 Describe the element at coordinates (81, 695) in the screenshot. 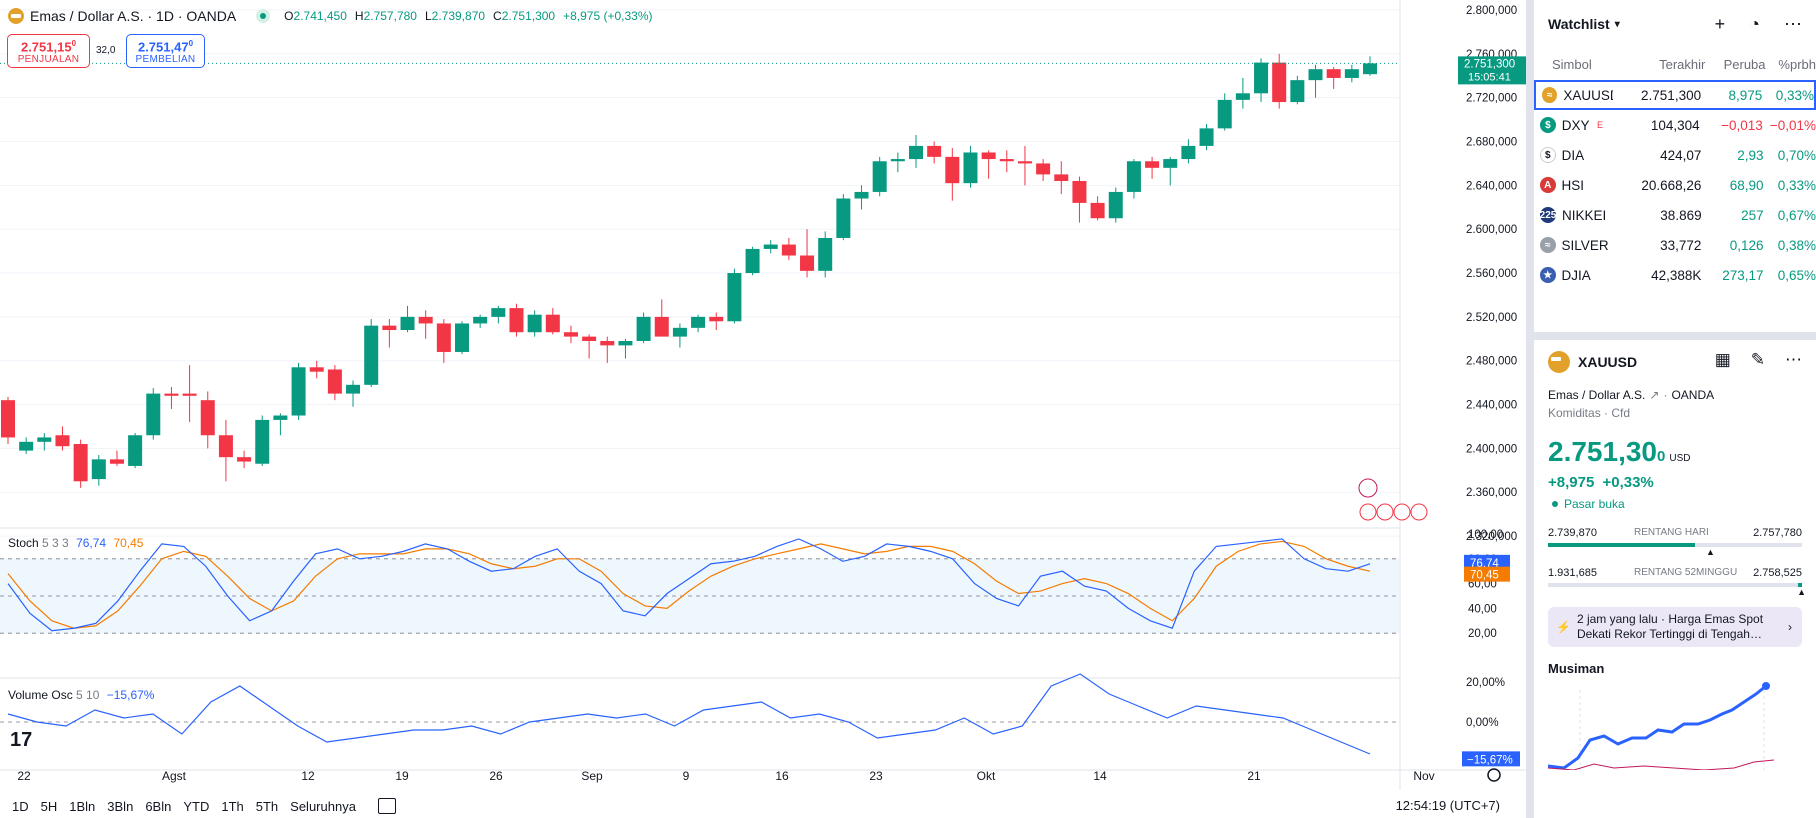

I see `volume-osc-label: Volume Osc 5 10 −15,67%` at that location.